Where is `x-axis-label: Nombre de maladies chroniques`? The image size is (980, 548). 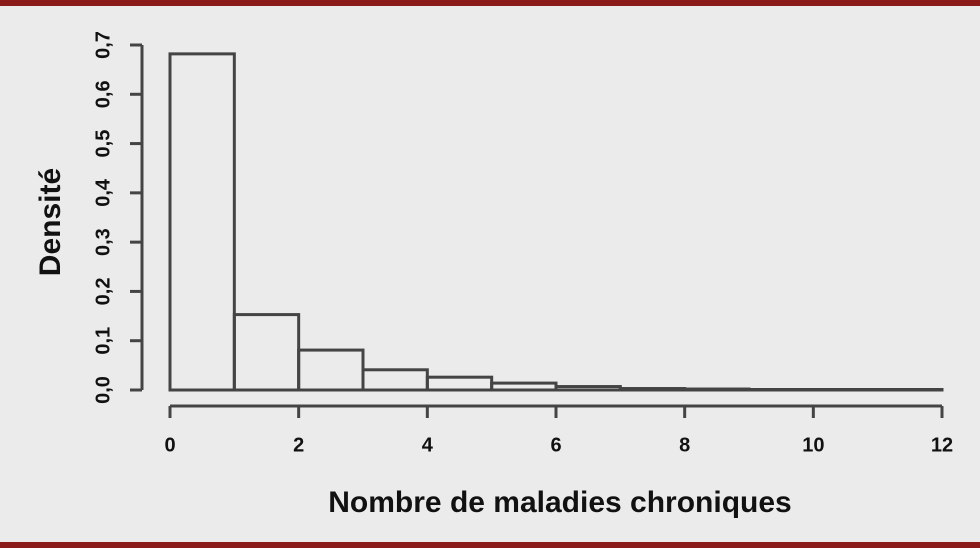 x-axis-label: Nombre de maladies chroniques is located at coordinates (559, 502).